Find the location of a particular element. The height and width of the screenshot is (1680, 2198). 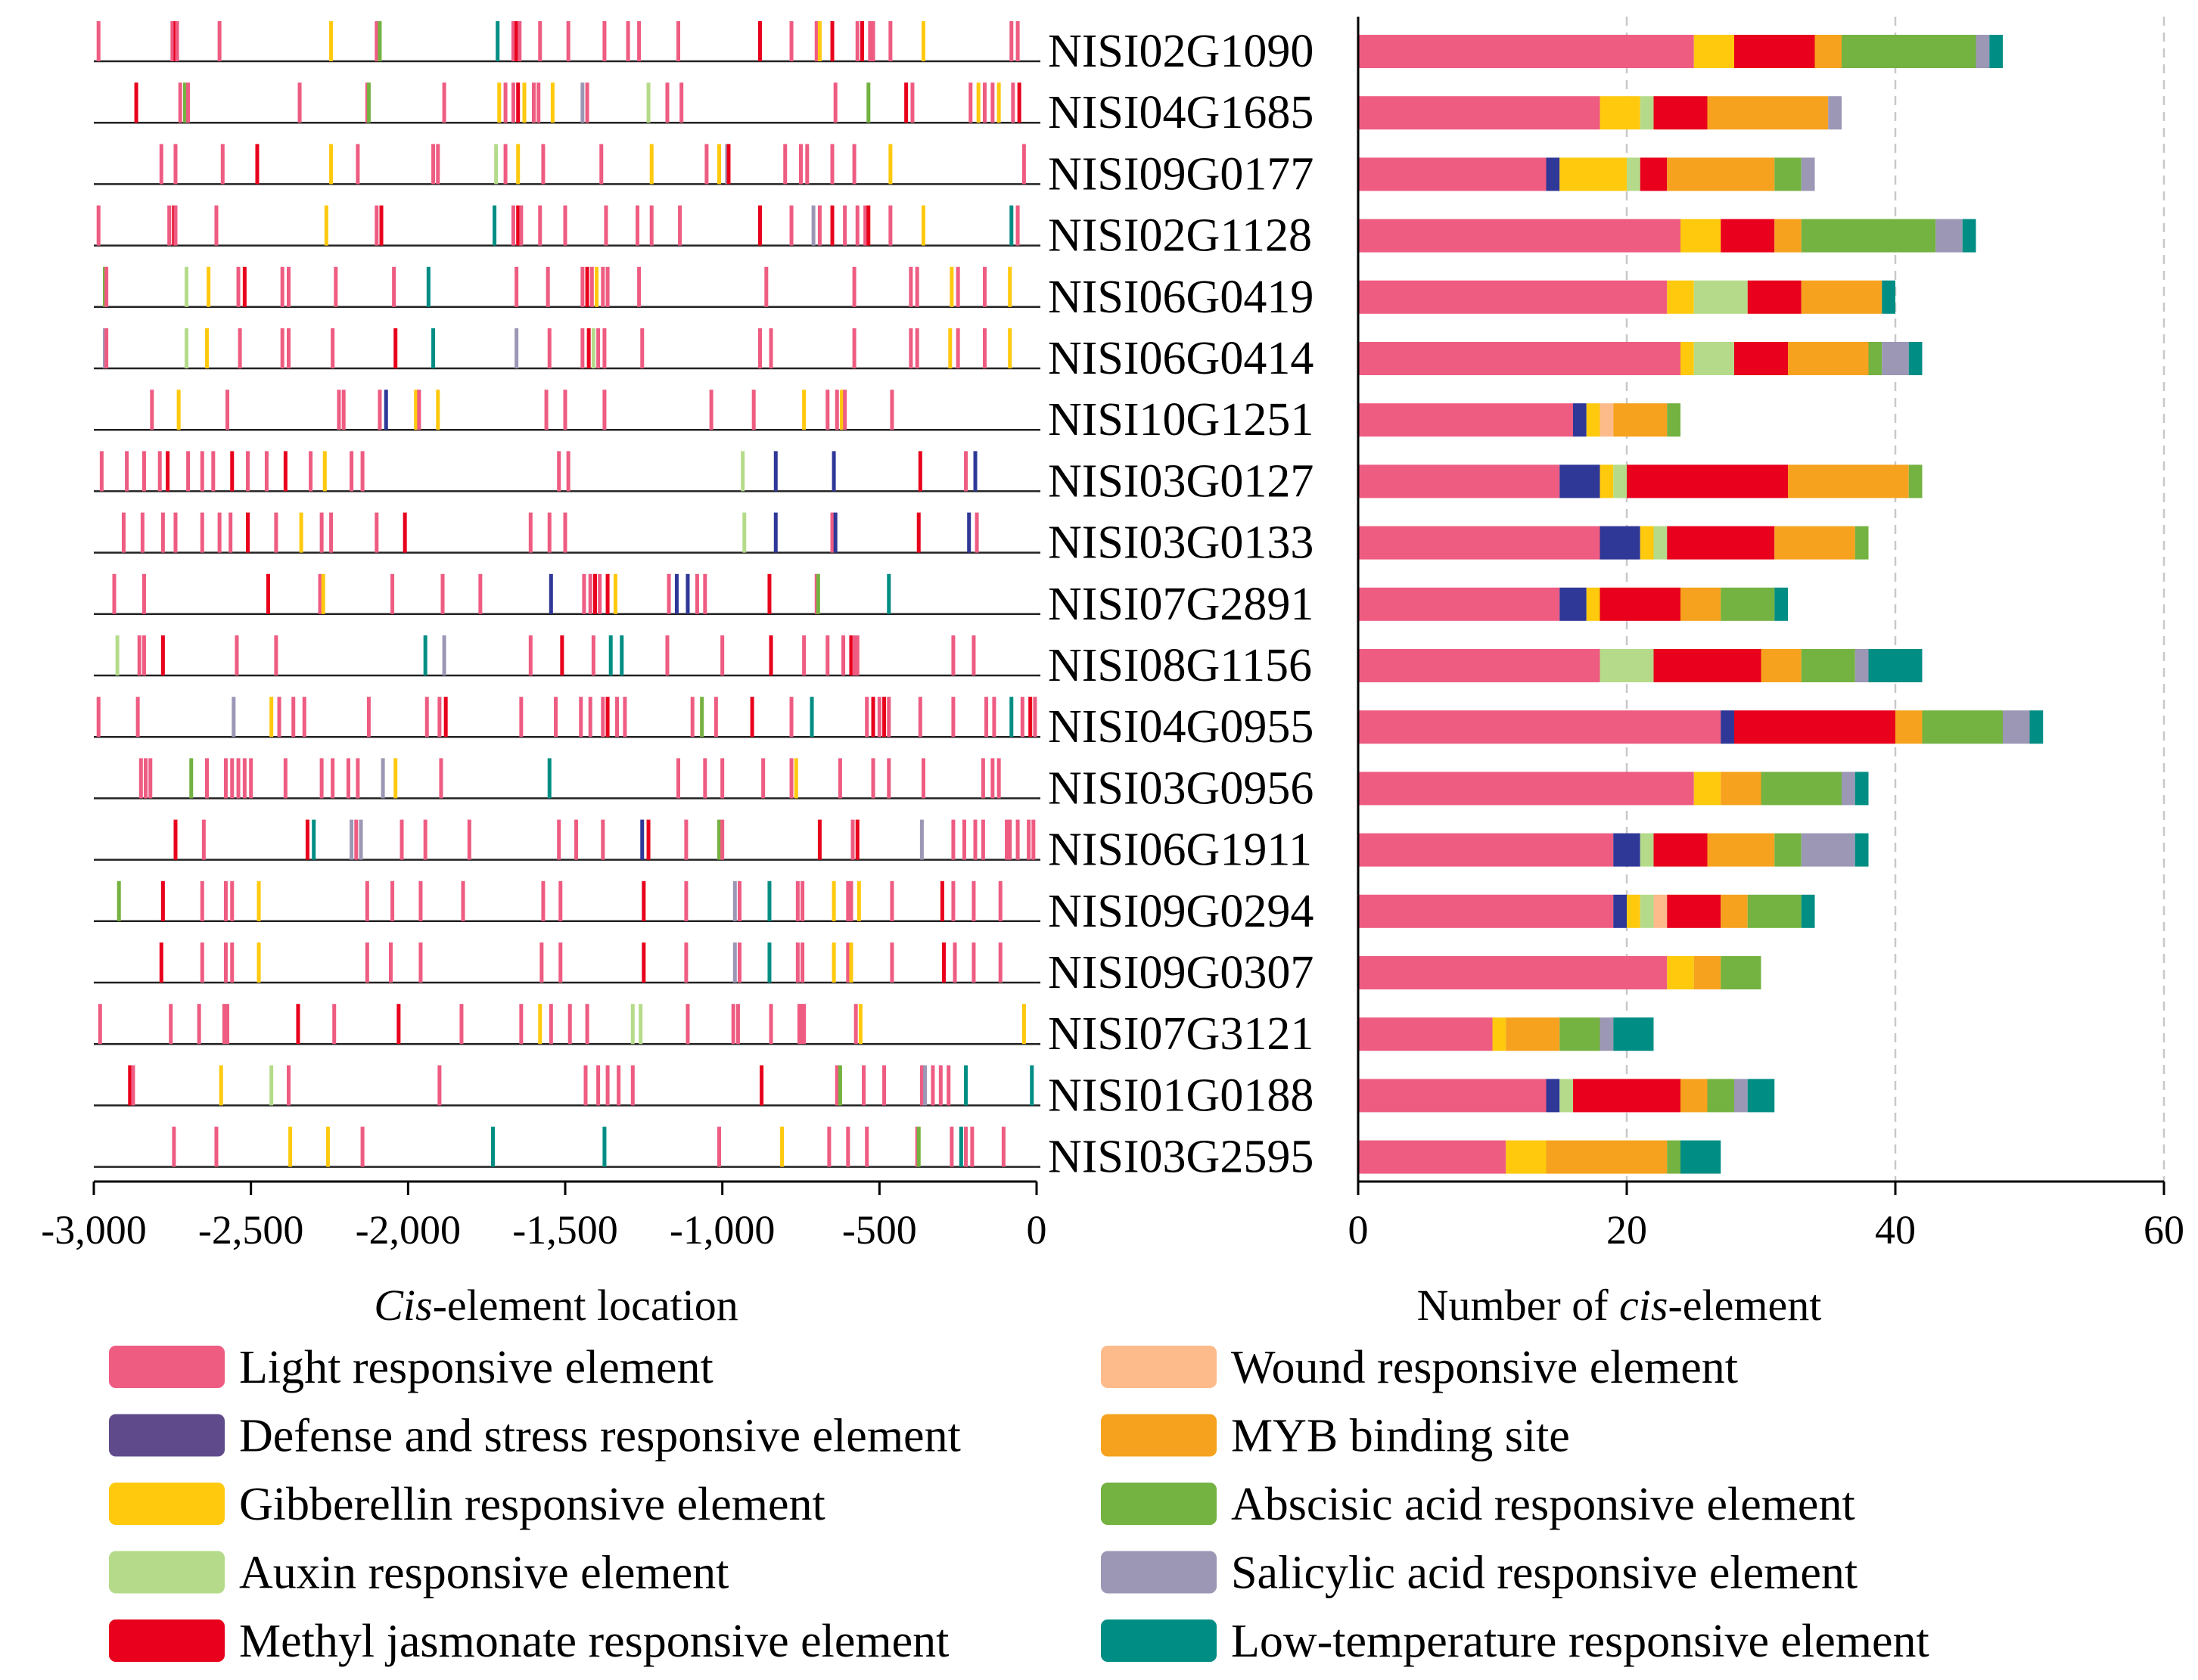

legend-label: MYB binding site is located at coordinates (1401, 1436).